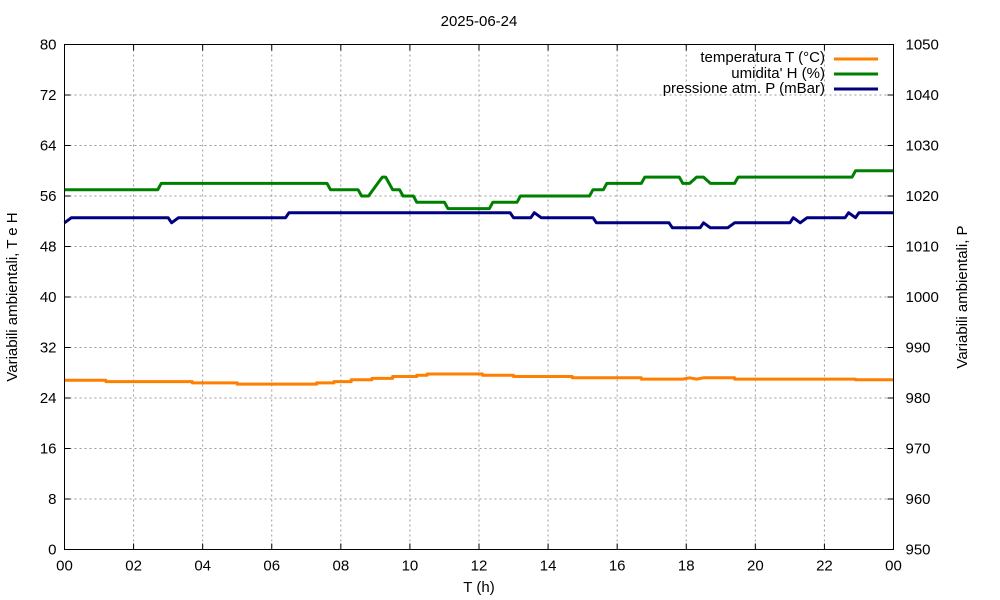  I want to click on x-tick-label: 22, so click(824, 566).